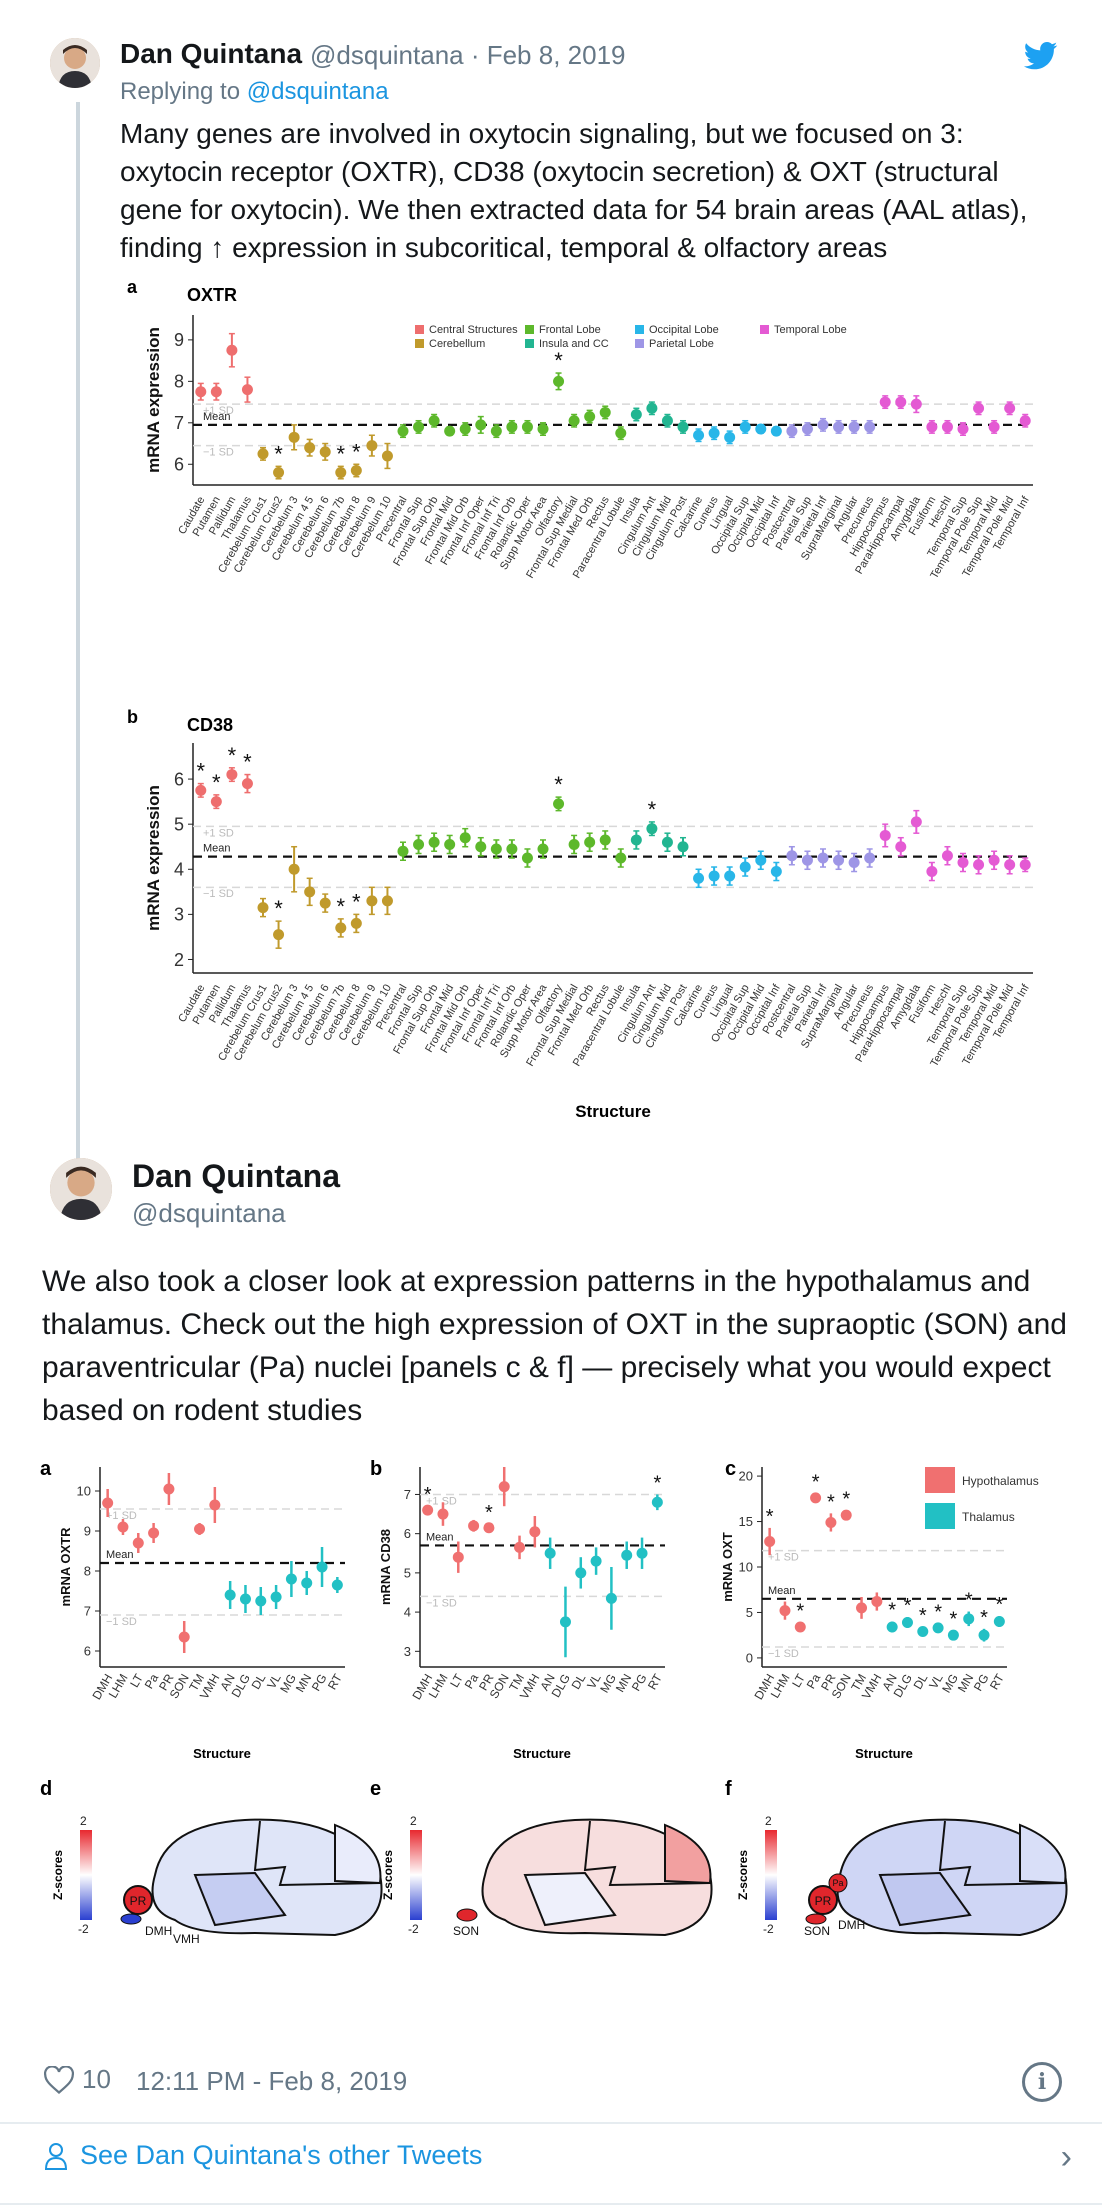 The width and height of the screenshot is (1102, 2205). I want to click on y-tick-label: 8, so click(179, 382).